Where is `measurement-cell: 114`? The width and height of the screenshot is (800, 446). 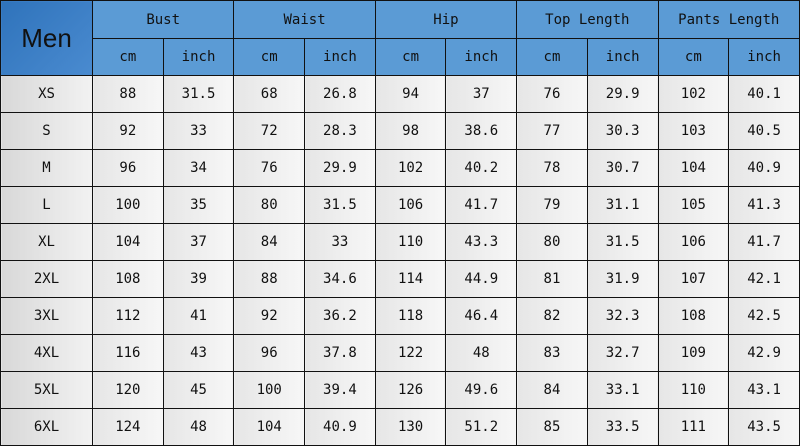 measurement-cell: 114 is located at coordinates (410, 279).